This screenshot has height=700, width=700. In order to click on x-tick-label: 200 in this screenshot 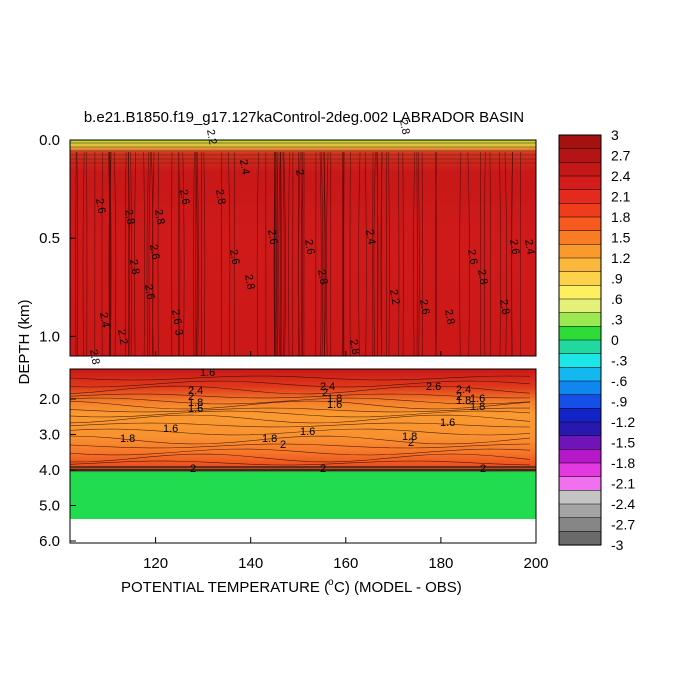, I will do `click(535, 563)`.